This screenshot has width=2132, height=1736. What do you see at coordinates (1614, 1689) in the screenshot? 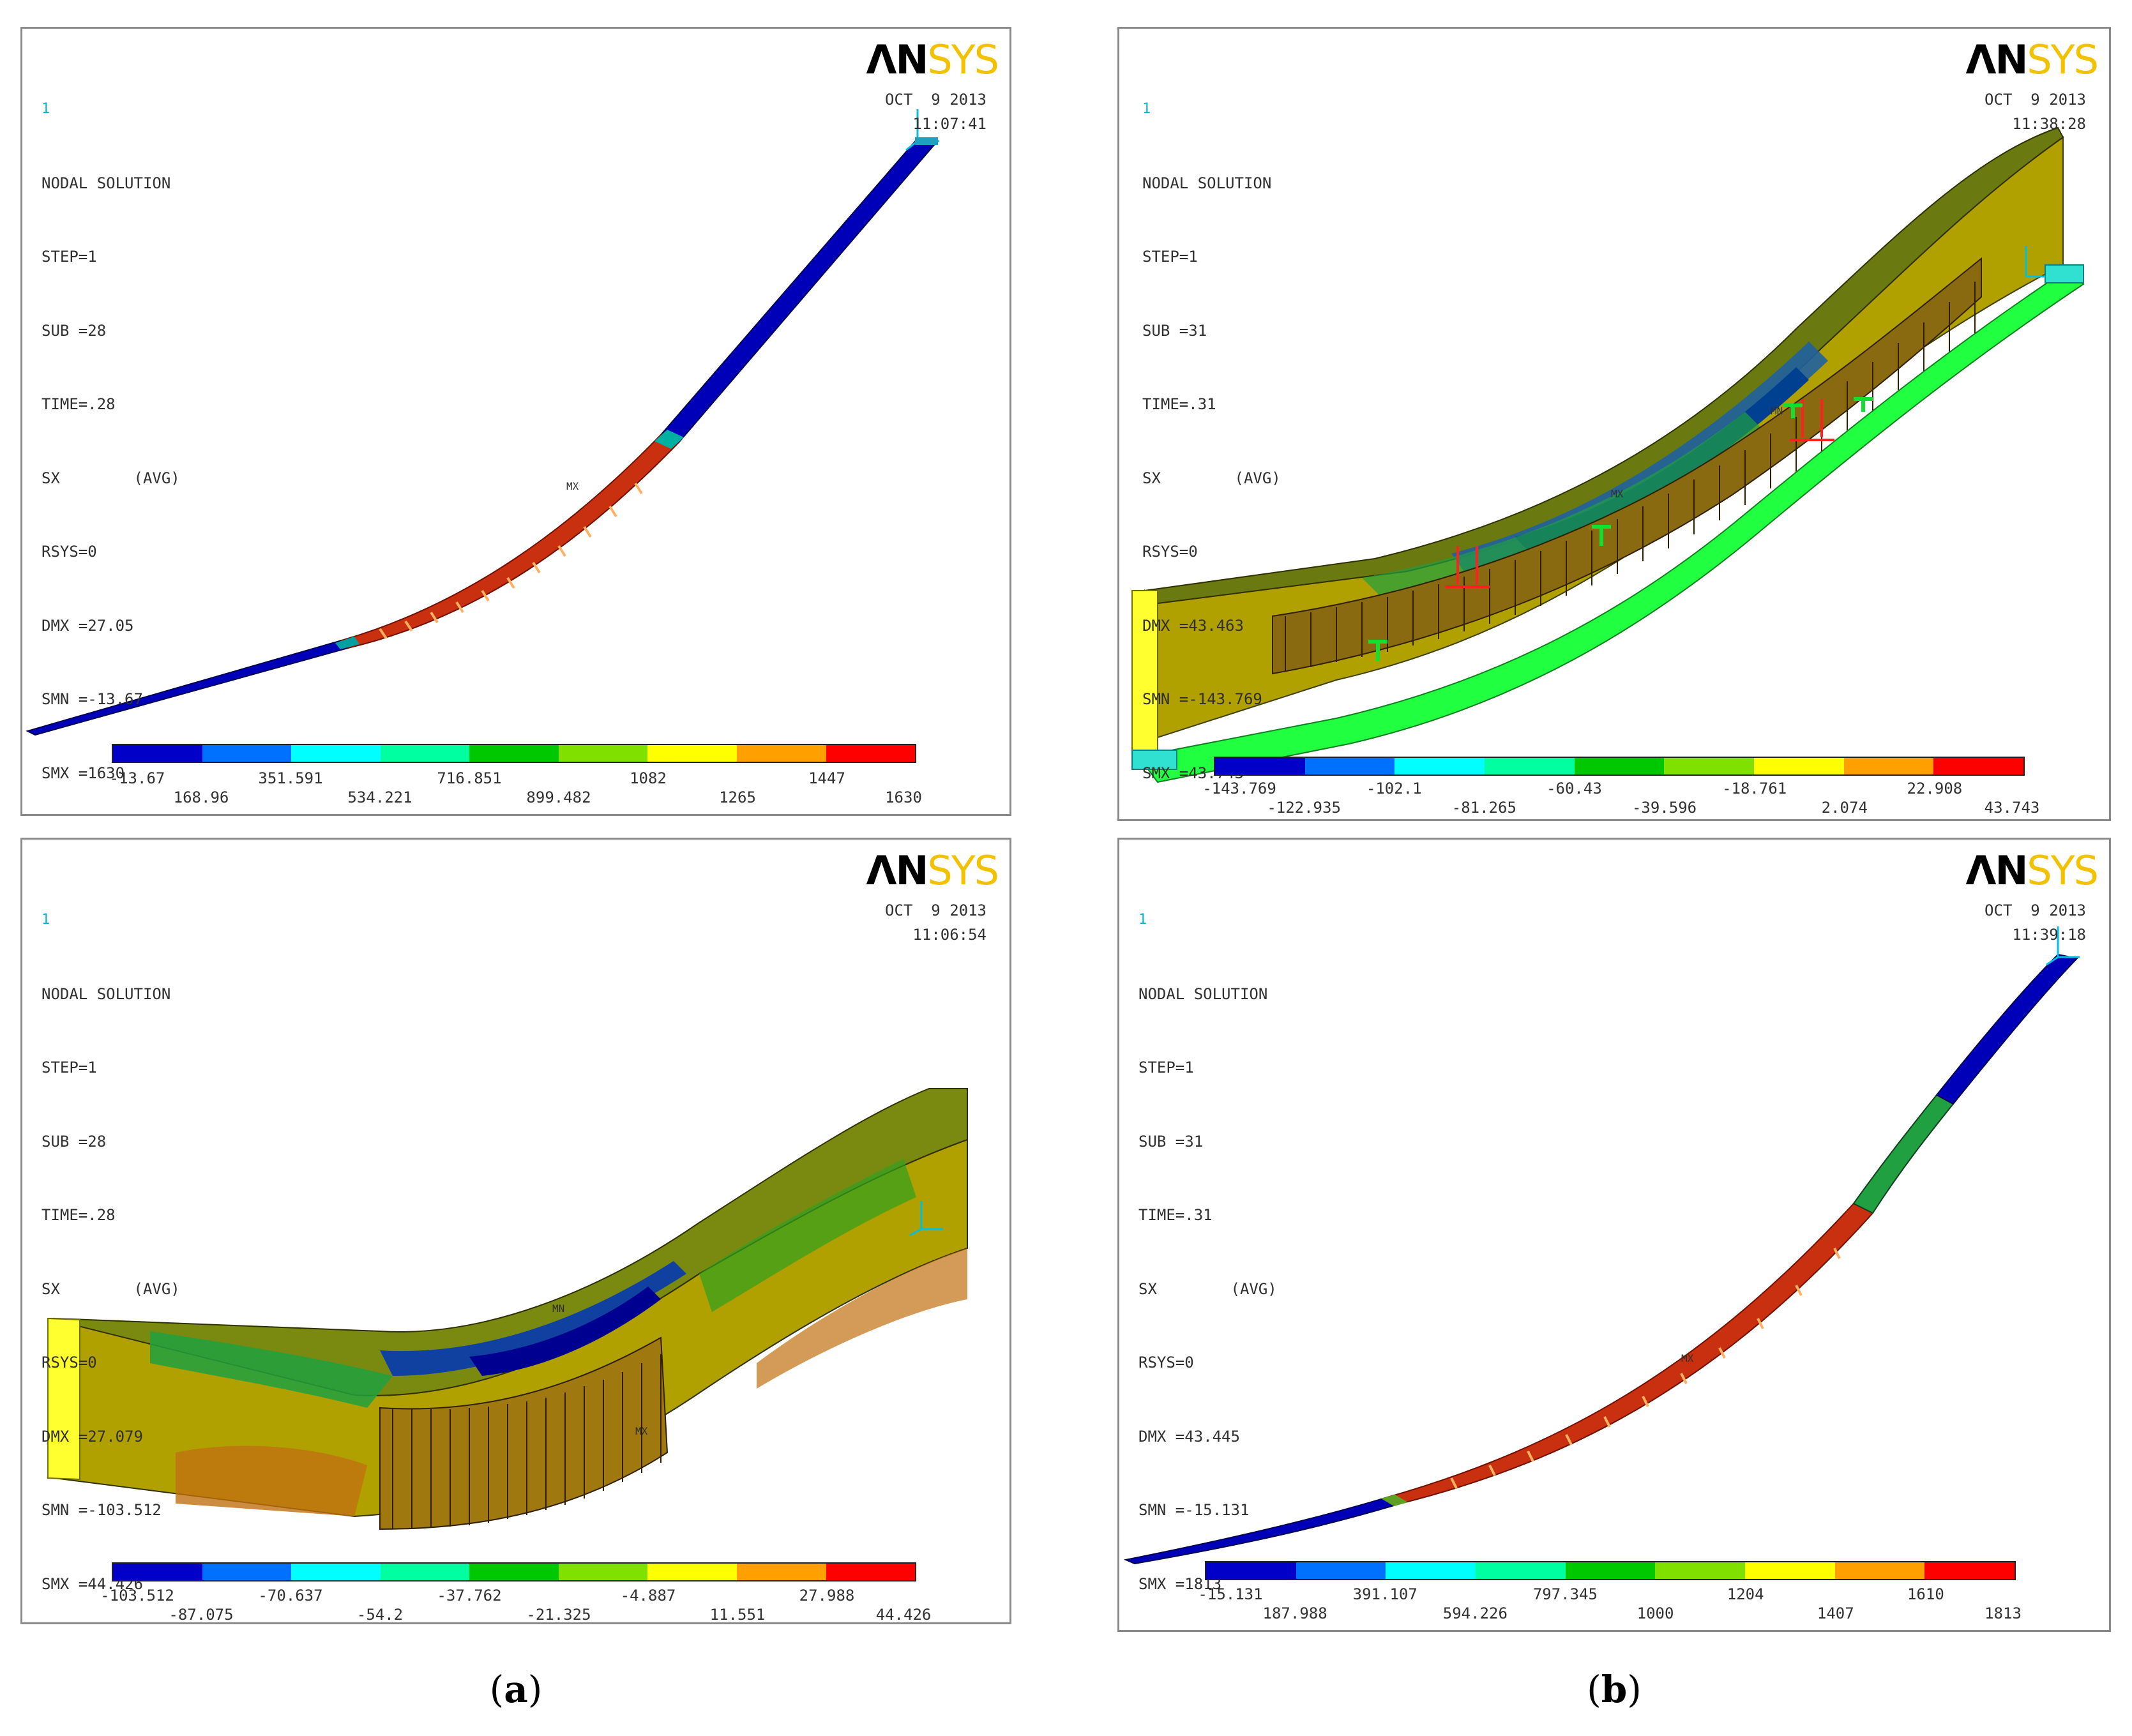
I see `caption-b: (b)` at bounding box center [1614, 1689].